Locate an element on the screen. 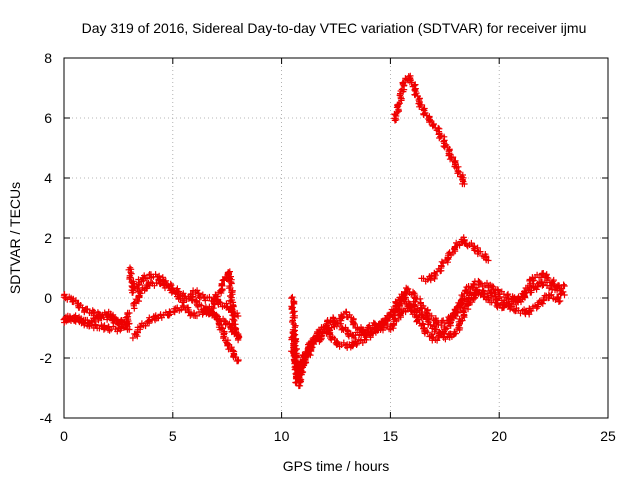 Image resolution: width=640 pixels, height=480 pixels. x-tick-label: 10 is located at coordinates (282, 436).